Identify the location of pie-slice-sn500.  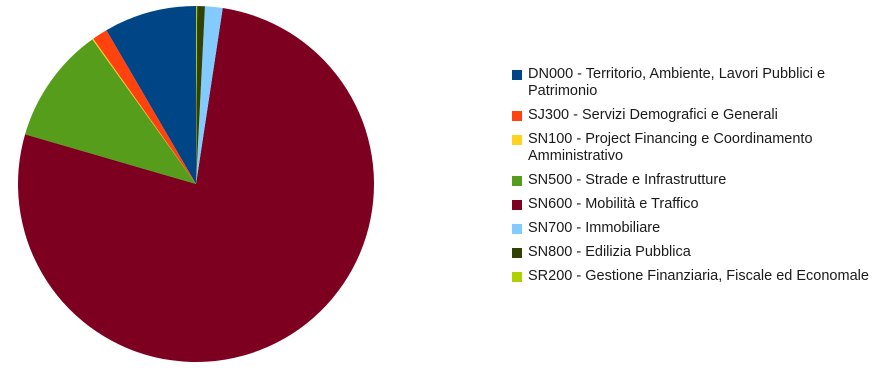
(110, 112).